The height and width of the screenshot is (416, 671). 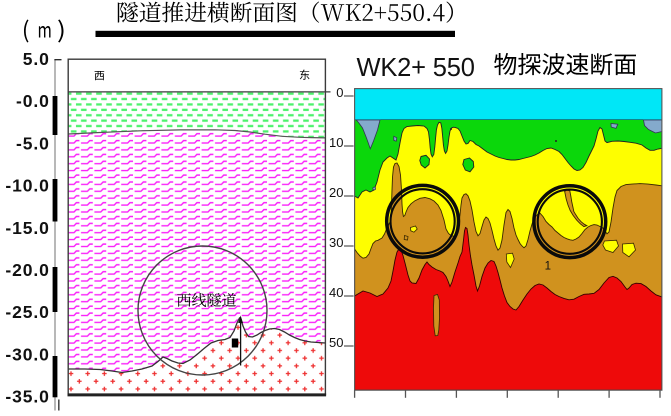 What do you see at coordinates (336, 342) in the screenshot?
I see `svg-text: 50` at bounding box center [336, 342].